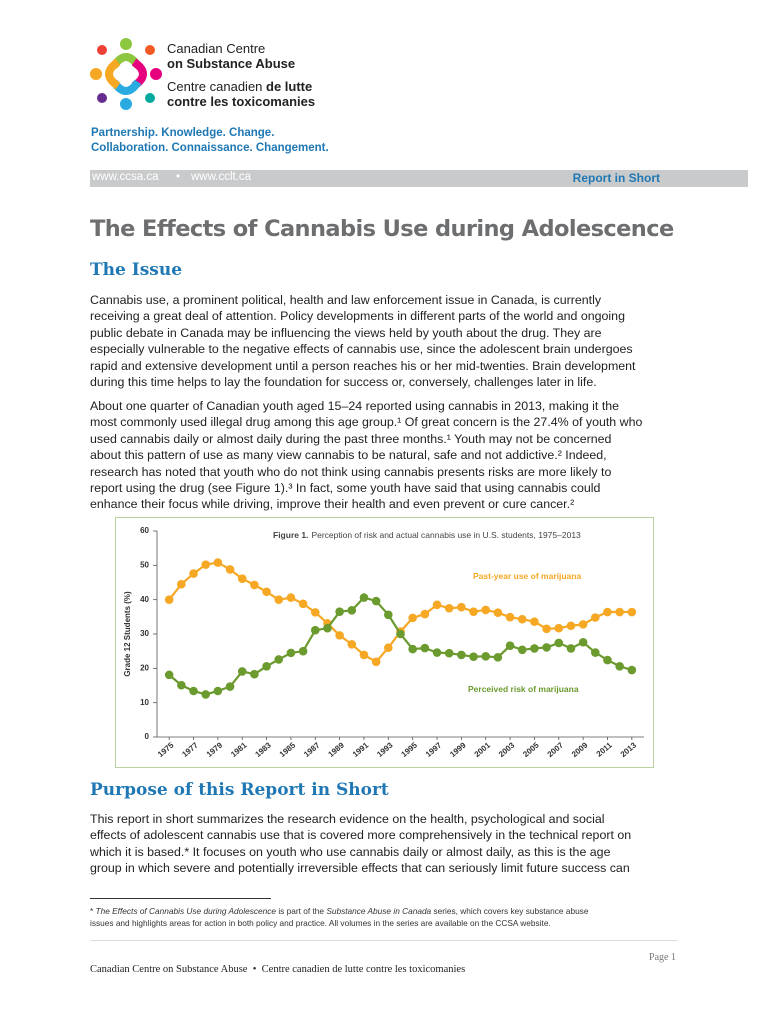 This screenshot has width=768, height=1024. What do you see at coordinates (605, 749) in the screenshot?
I see `x-tick-label: 2011` at bounding box center [605, 749].